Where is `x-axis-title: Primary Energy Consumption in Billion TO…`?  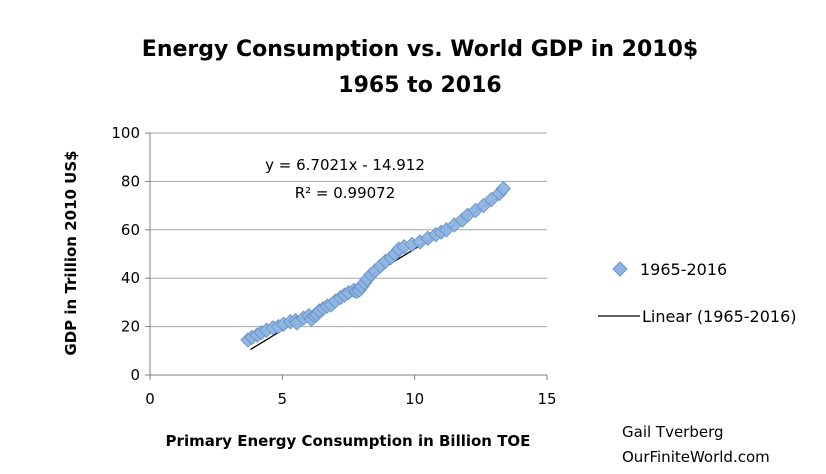 x-axis-title: Primary Energy Consumption in Billion TO… is located at coordinates (348, 441).